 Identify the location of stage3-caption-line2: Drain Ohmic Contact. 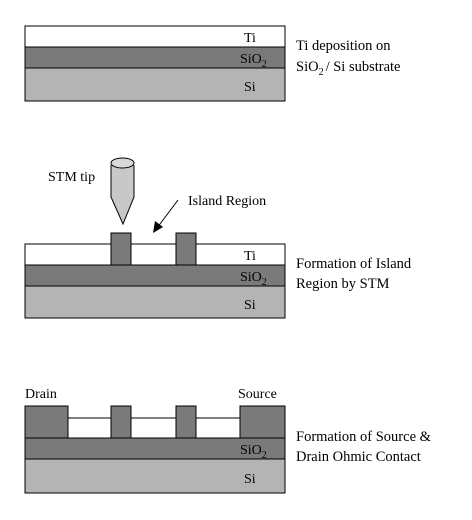
(358, 457).